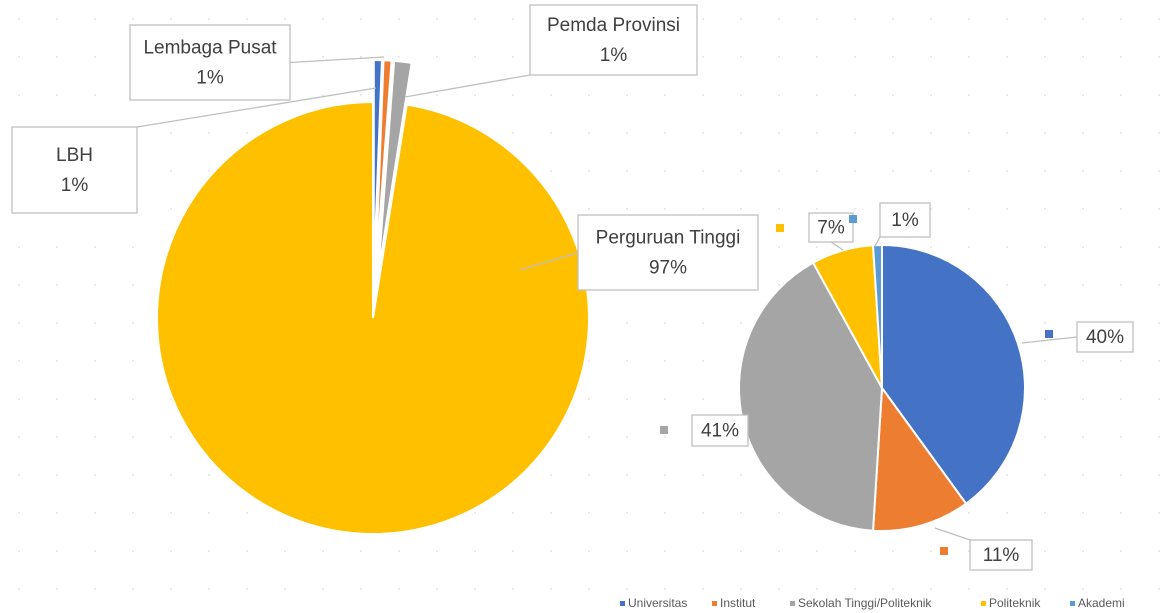 This screenshot has width=1168, height=613. What do you see at coordinates (668, 238) in the screenshot?
I see `data-label-name: Perguruan Tinggi` at bounding box center [668, 238].